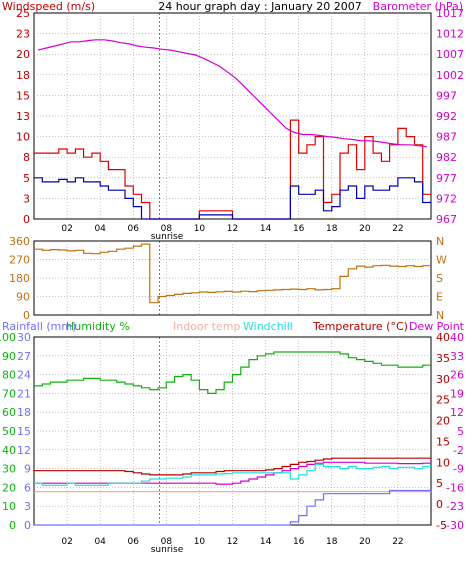 This screenshot has height=561, width=466. What do you see at coordinates (24, 412) in the screenshot?
I see `rainfall-tick-label: 18` at bounding box center [24, 412].